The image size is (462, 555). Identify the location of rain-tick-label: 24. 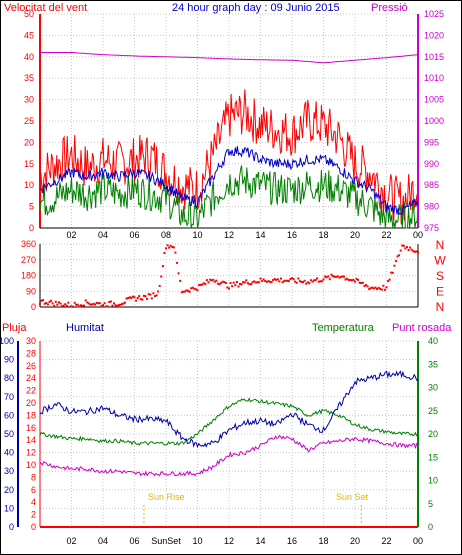
(31, 378).